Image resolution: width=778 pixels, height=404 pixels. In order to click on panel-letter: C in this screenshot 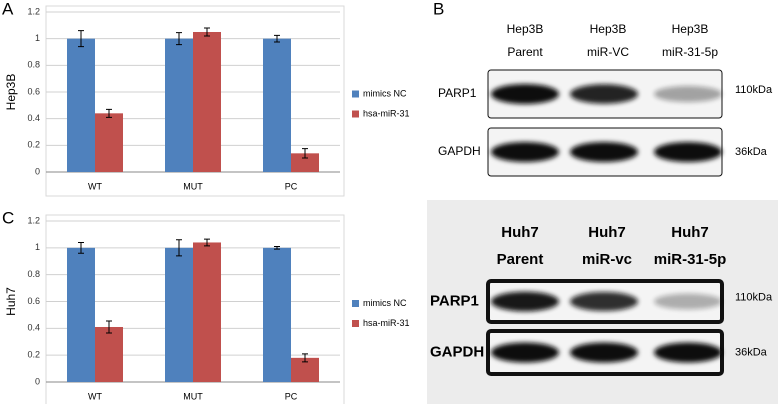, I will do `click(8, 217)`.